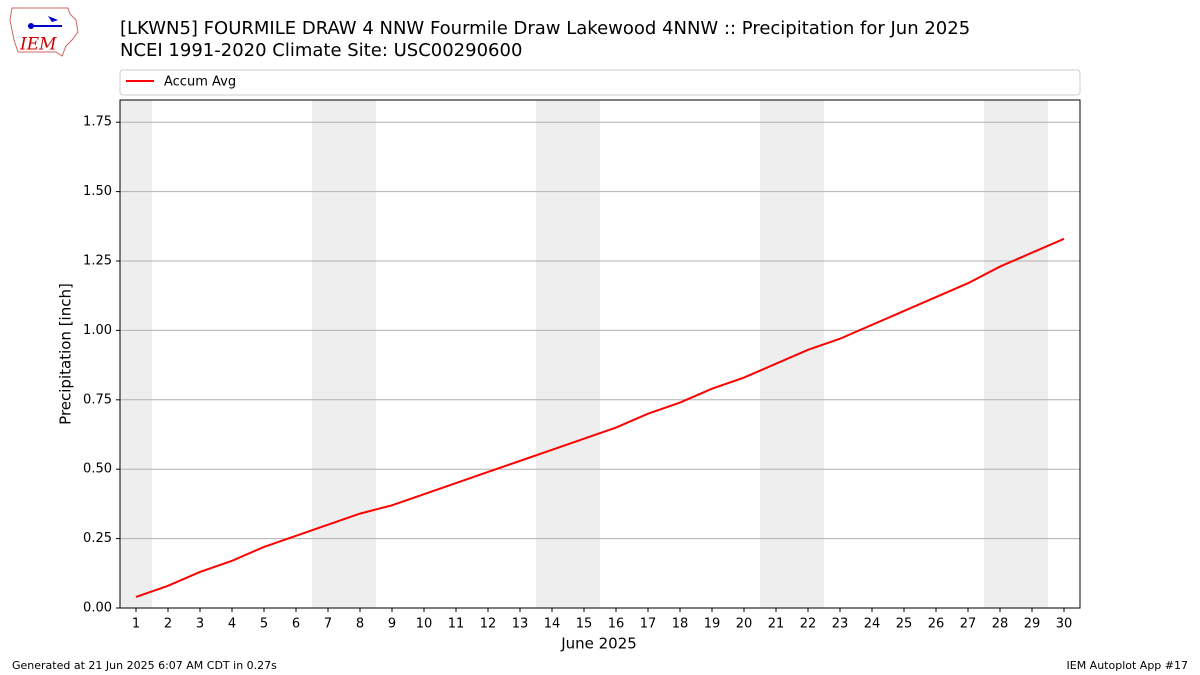 The image size is (1200, 675). Describe the element at coordinates (232, 624) in the screenshot. I see `x-tick-label: 4` at that location.